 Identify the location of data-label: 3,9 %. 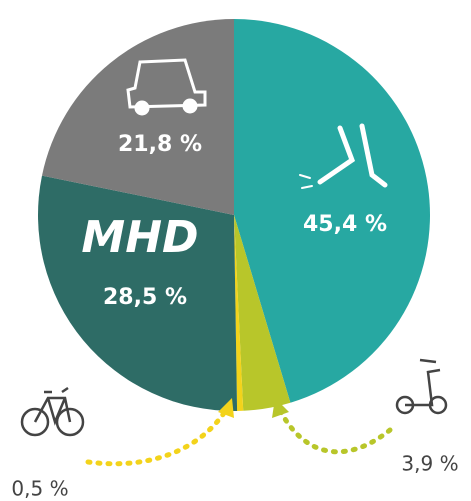
(429, 464).